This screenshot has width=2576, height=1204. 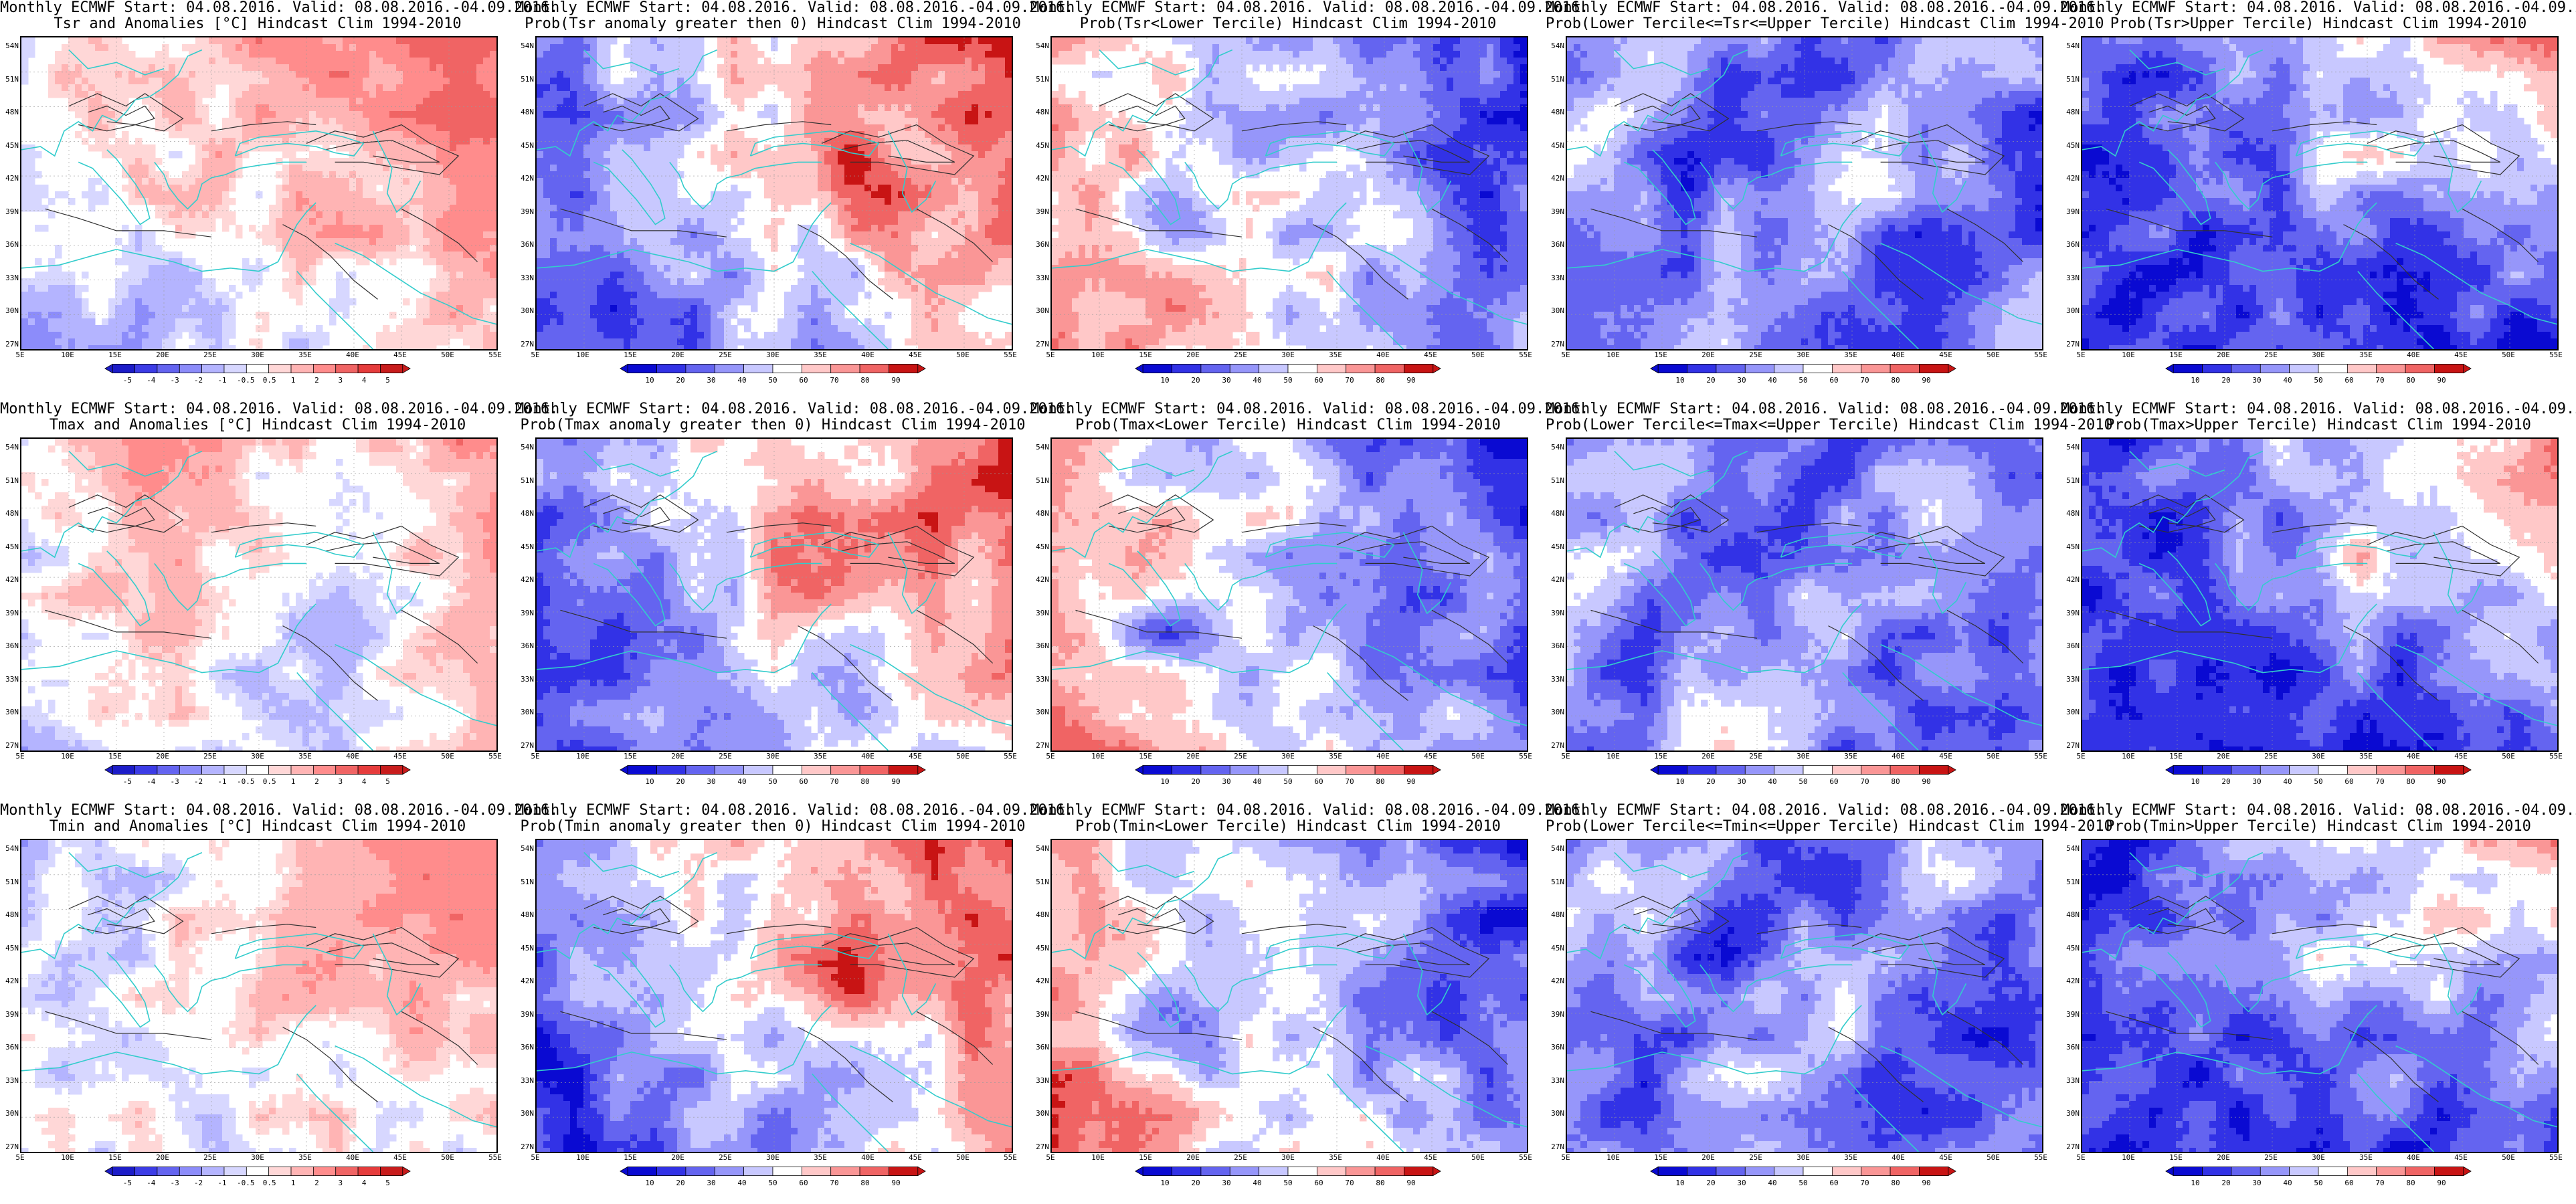 What do you see at coordinates (10, 1146) in the screenshot?
I see `lat-tick-label: 27N` at bounding box center [10, 1146].